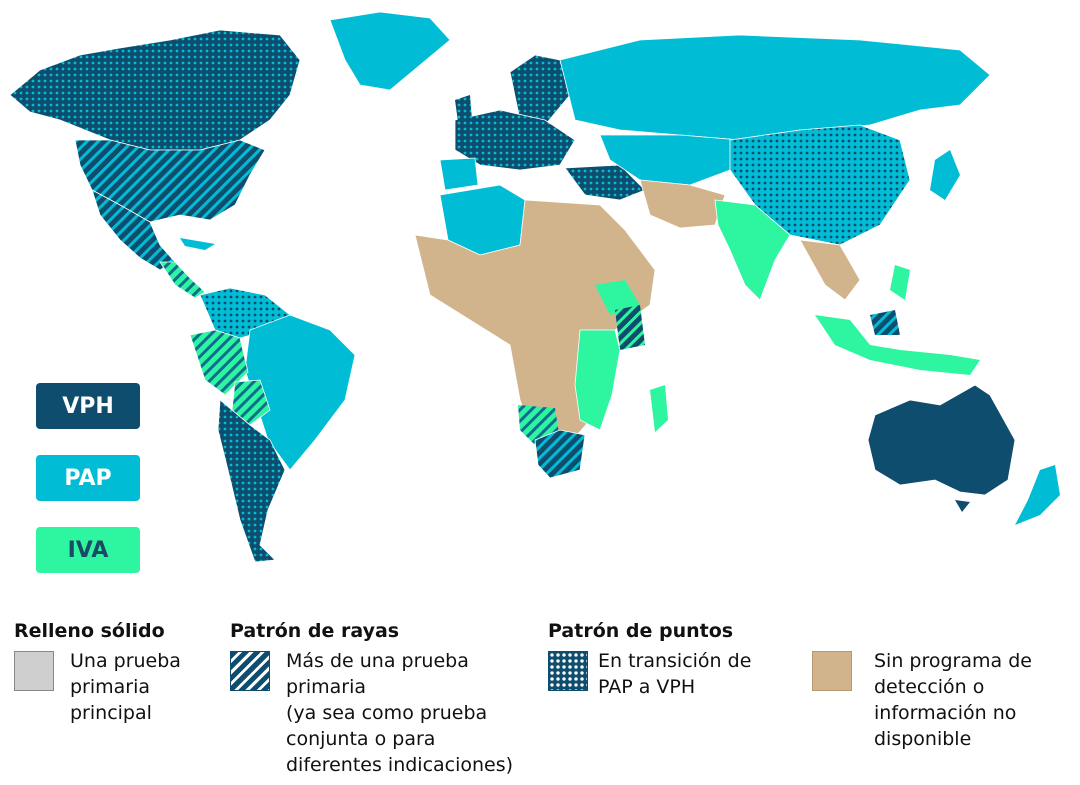  What do you see at coordinates (459, 174) in the screenshot?
I see `region-iberia` at bounding box center [459, 174].